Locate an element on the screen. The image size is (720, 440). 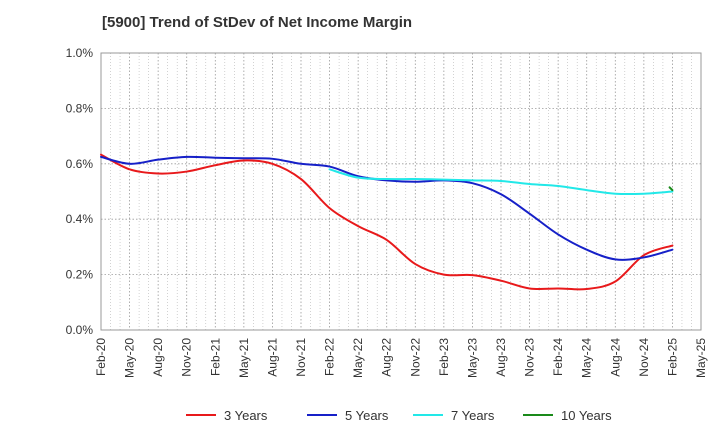
x-tick-label: Feb-20 is located at coordinates (101, 357).